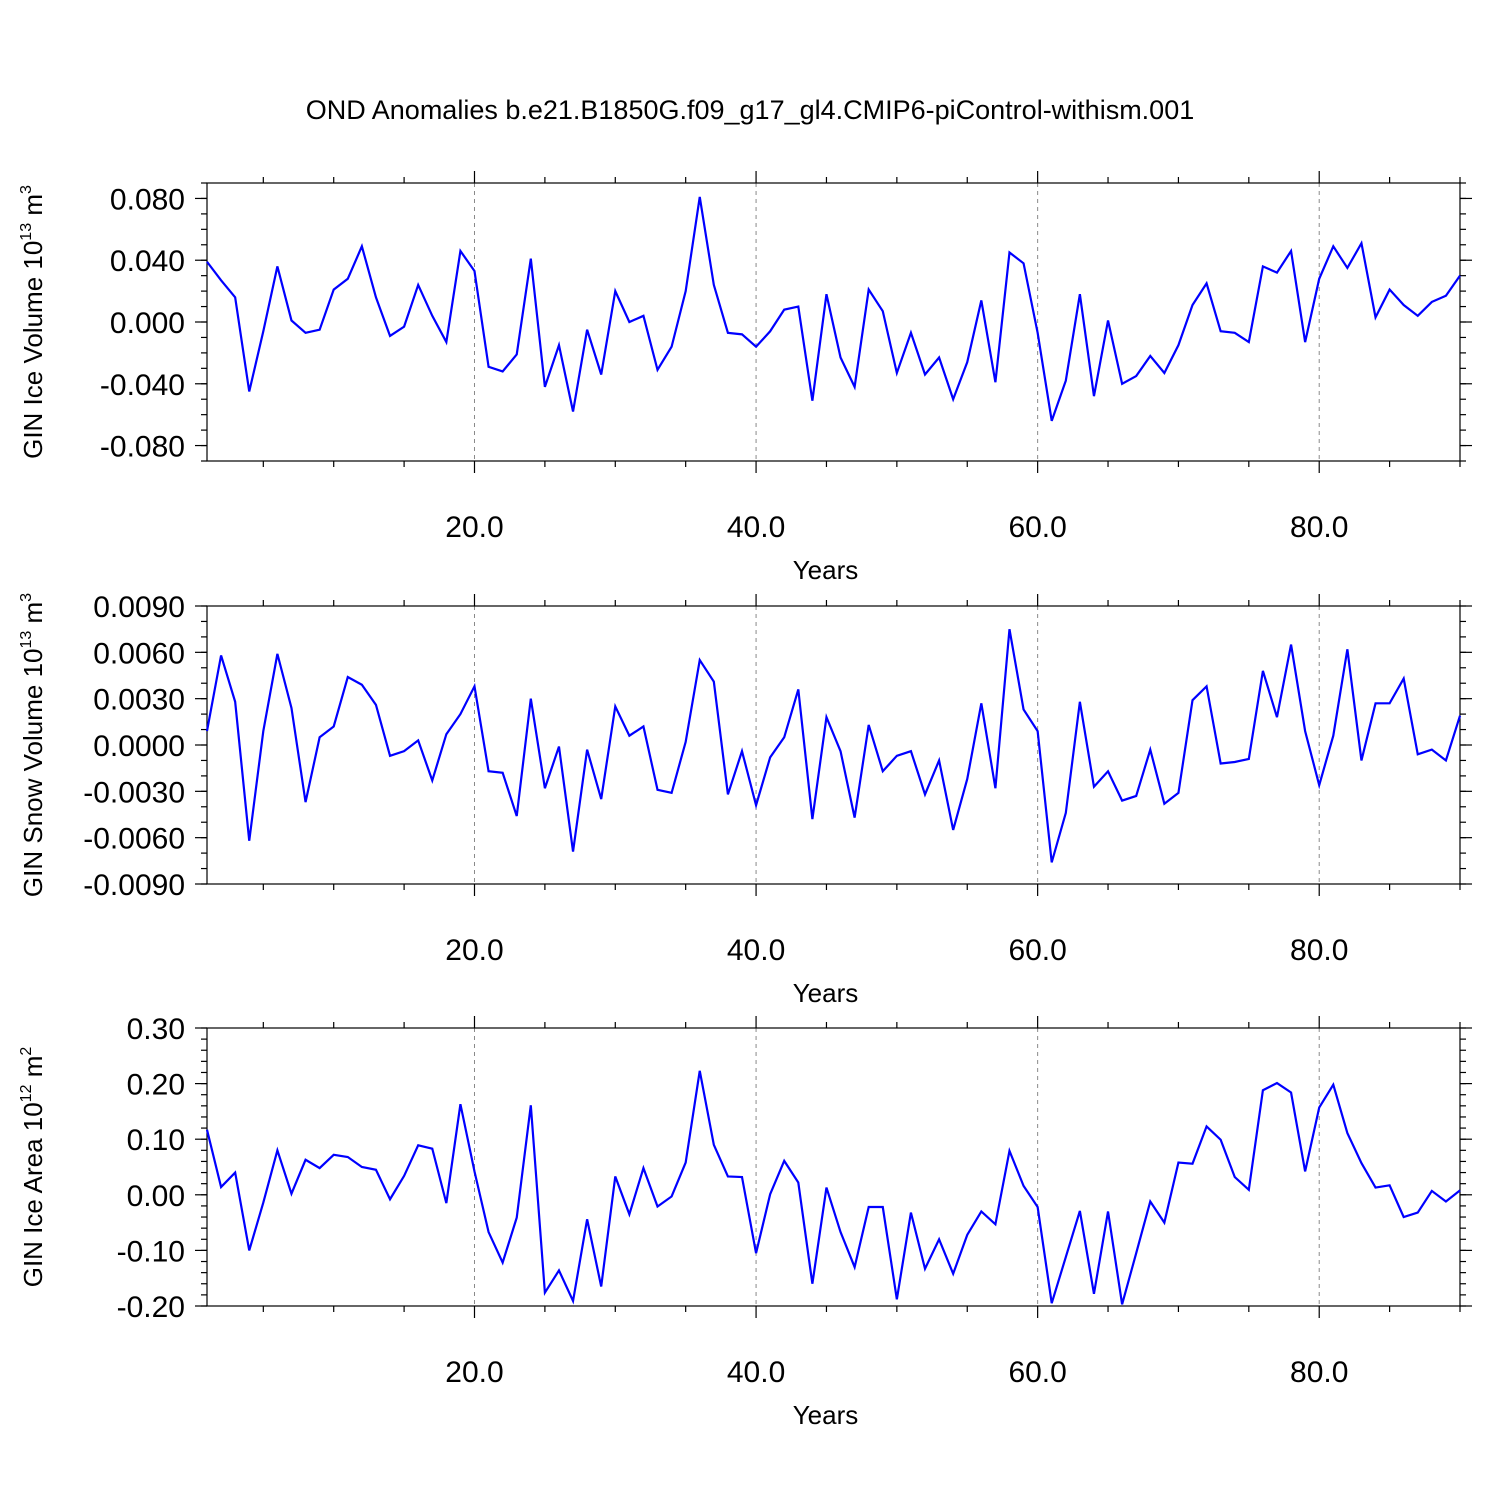 Image resolution: width=1500 pixels, height=1500 pixels. What do you see at coordinates (33, 322) in the screenshot?
I see `y-axis-title: GIN Ice Volume 1013 m3` at bounding box center [33, 322].